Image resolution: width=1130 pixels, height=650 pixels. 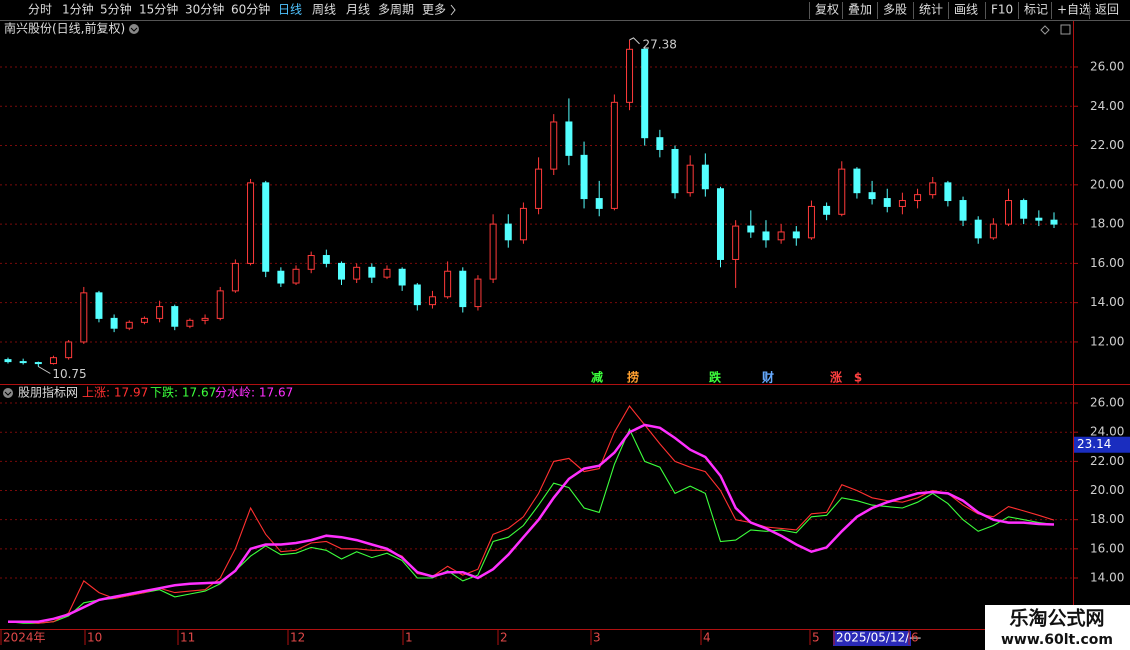 I want to click on period-tab: 分时, so click(x=40, y=10).